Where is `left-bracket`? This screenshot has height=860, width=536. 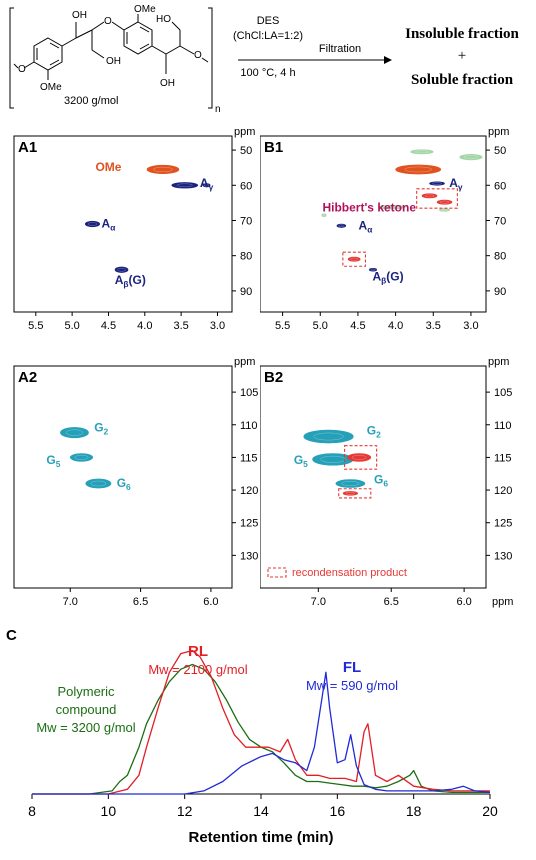 left-bracket is located at coordinates (11, 58).